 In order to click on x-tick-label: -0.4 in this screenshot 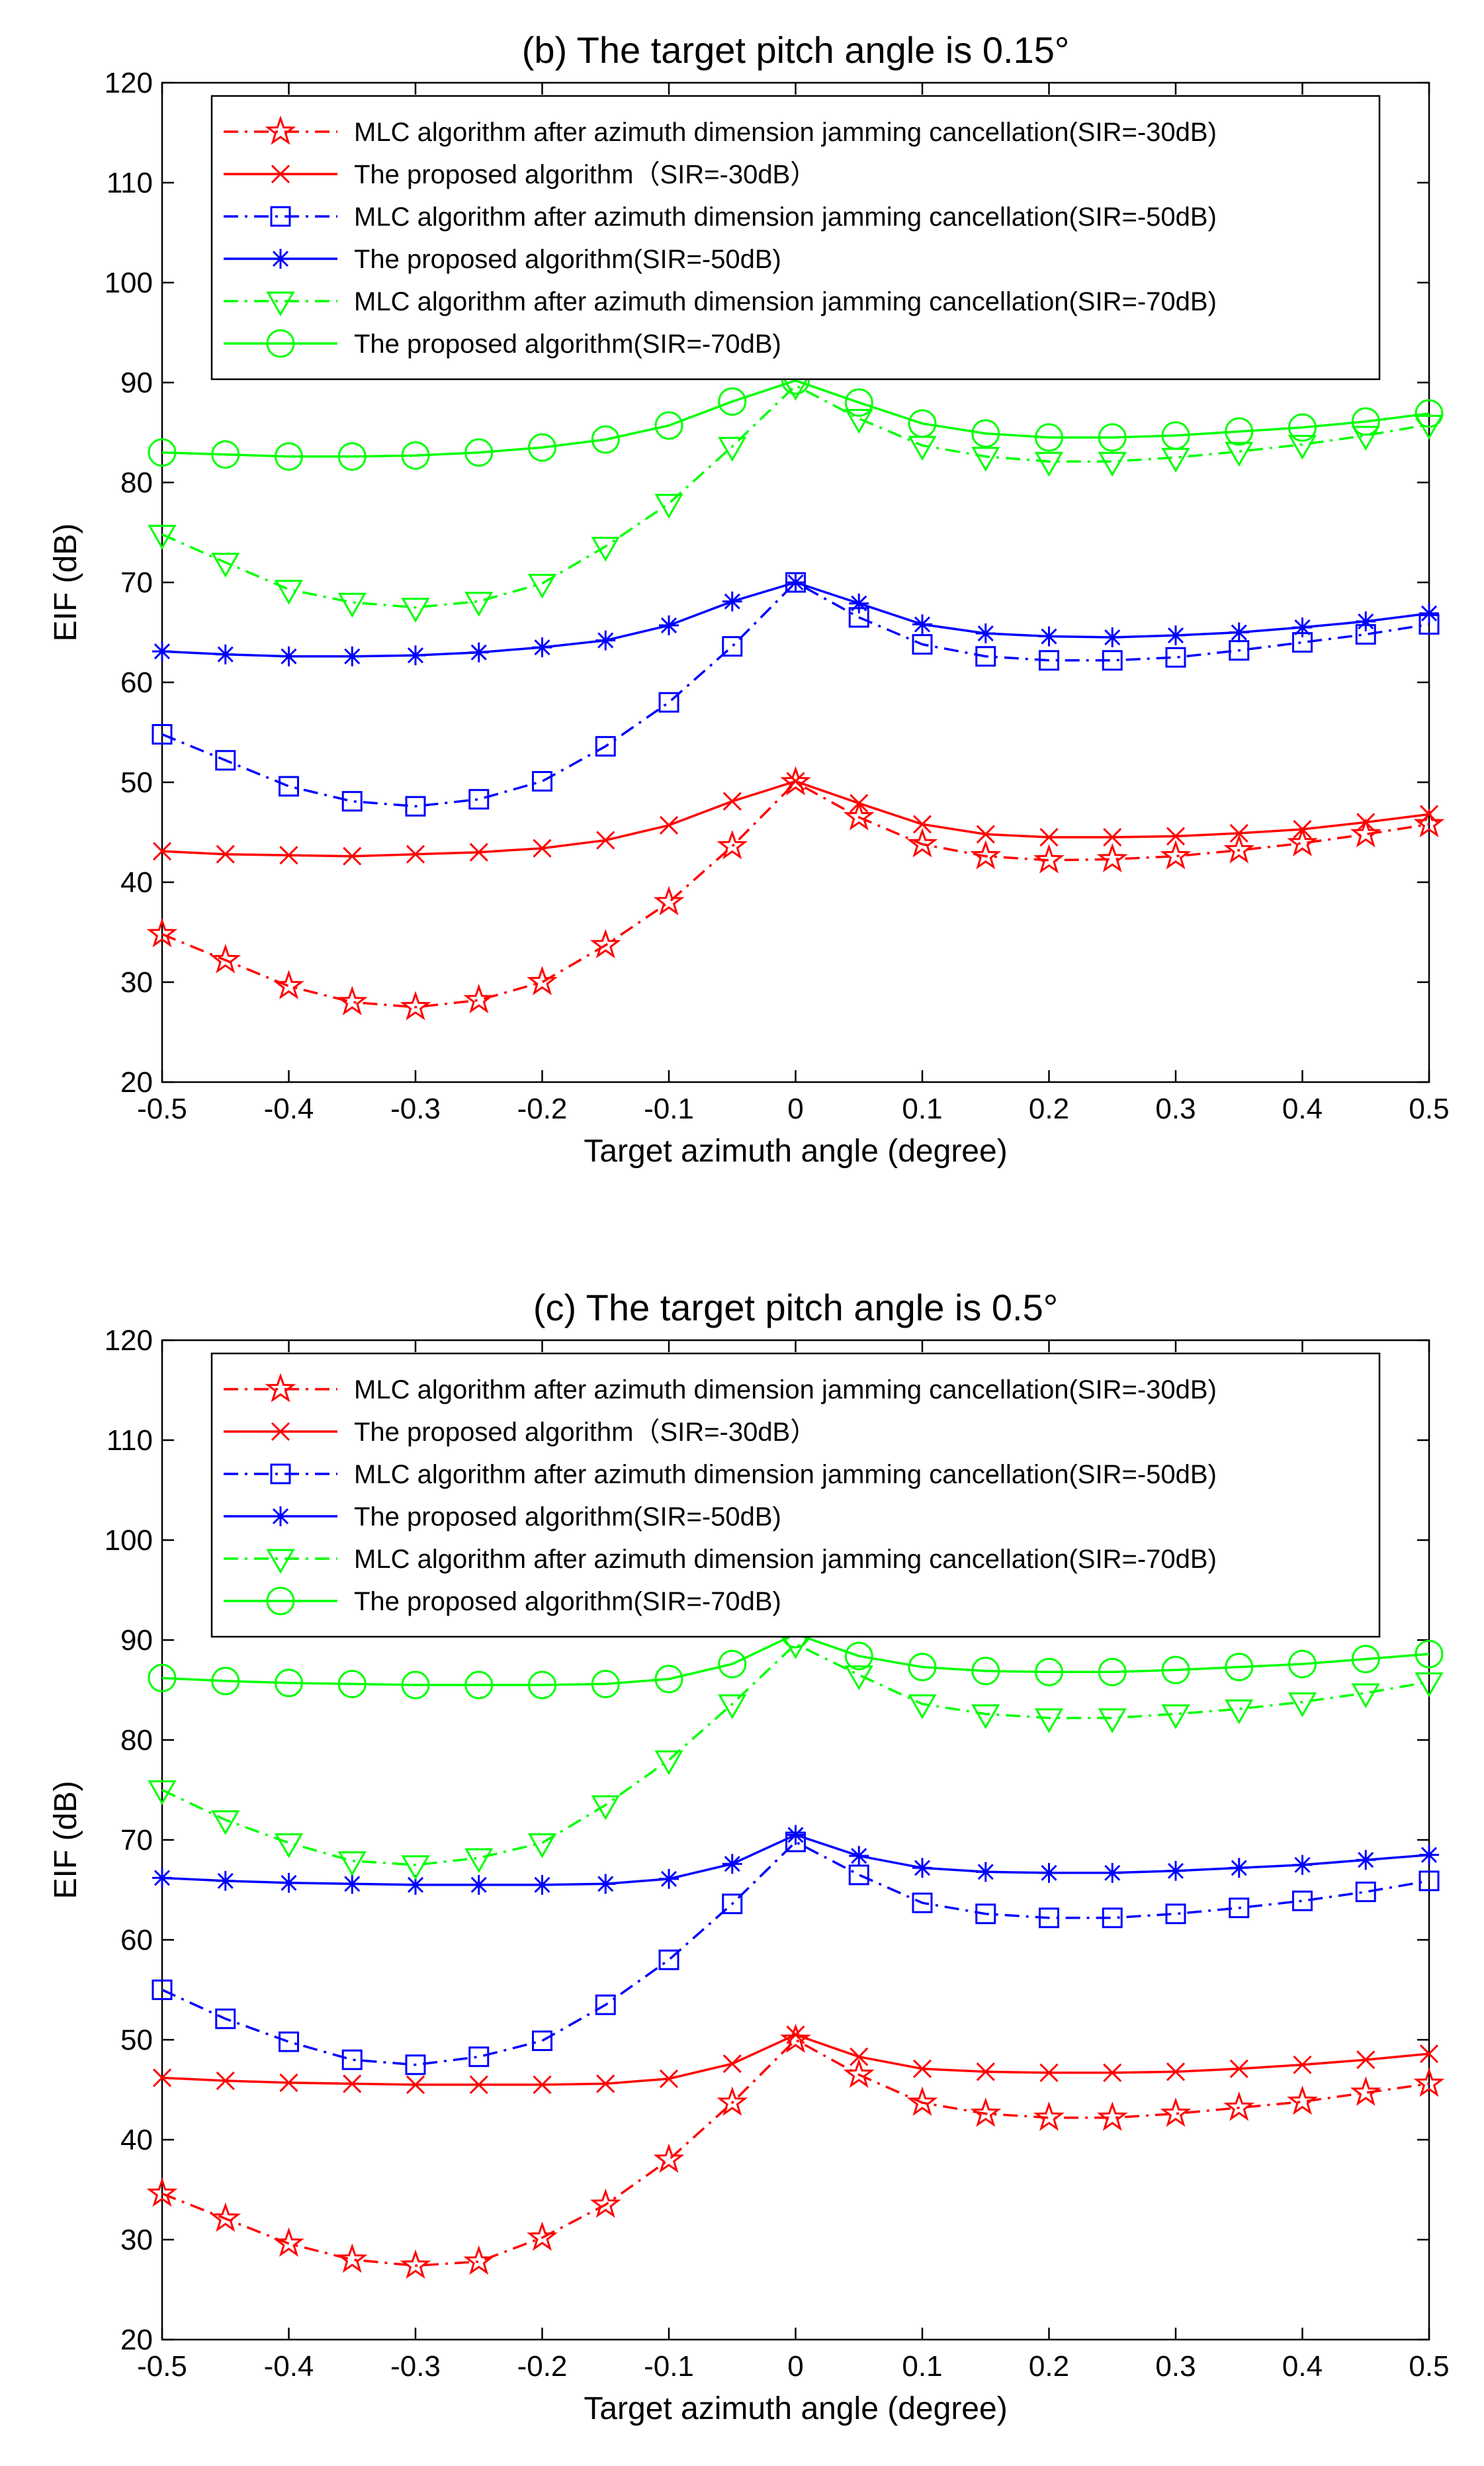, I will do `click(289, 1109)`.